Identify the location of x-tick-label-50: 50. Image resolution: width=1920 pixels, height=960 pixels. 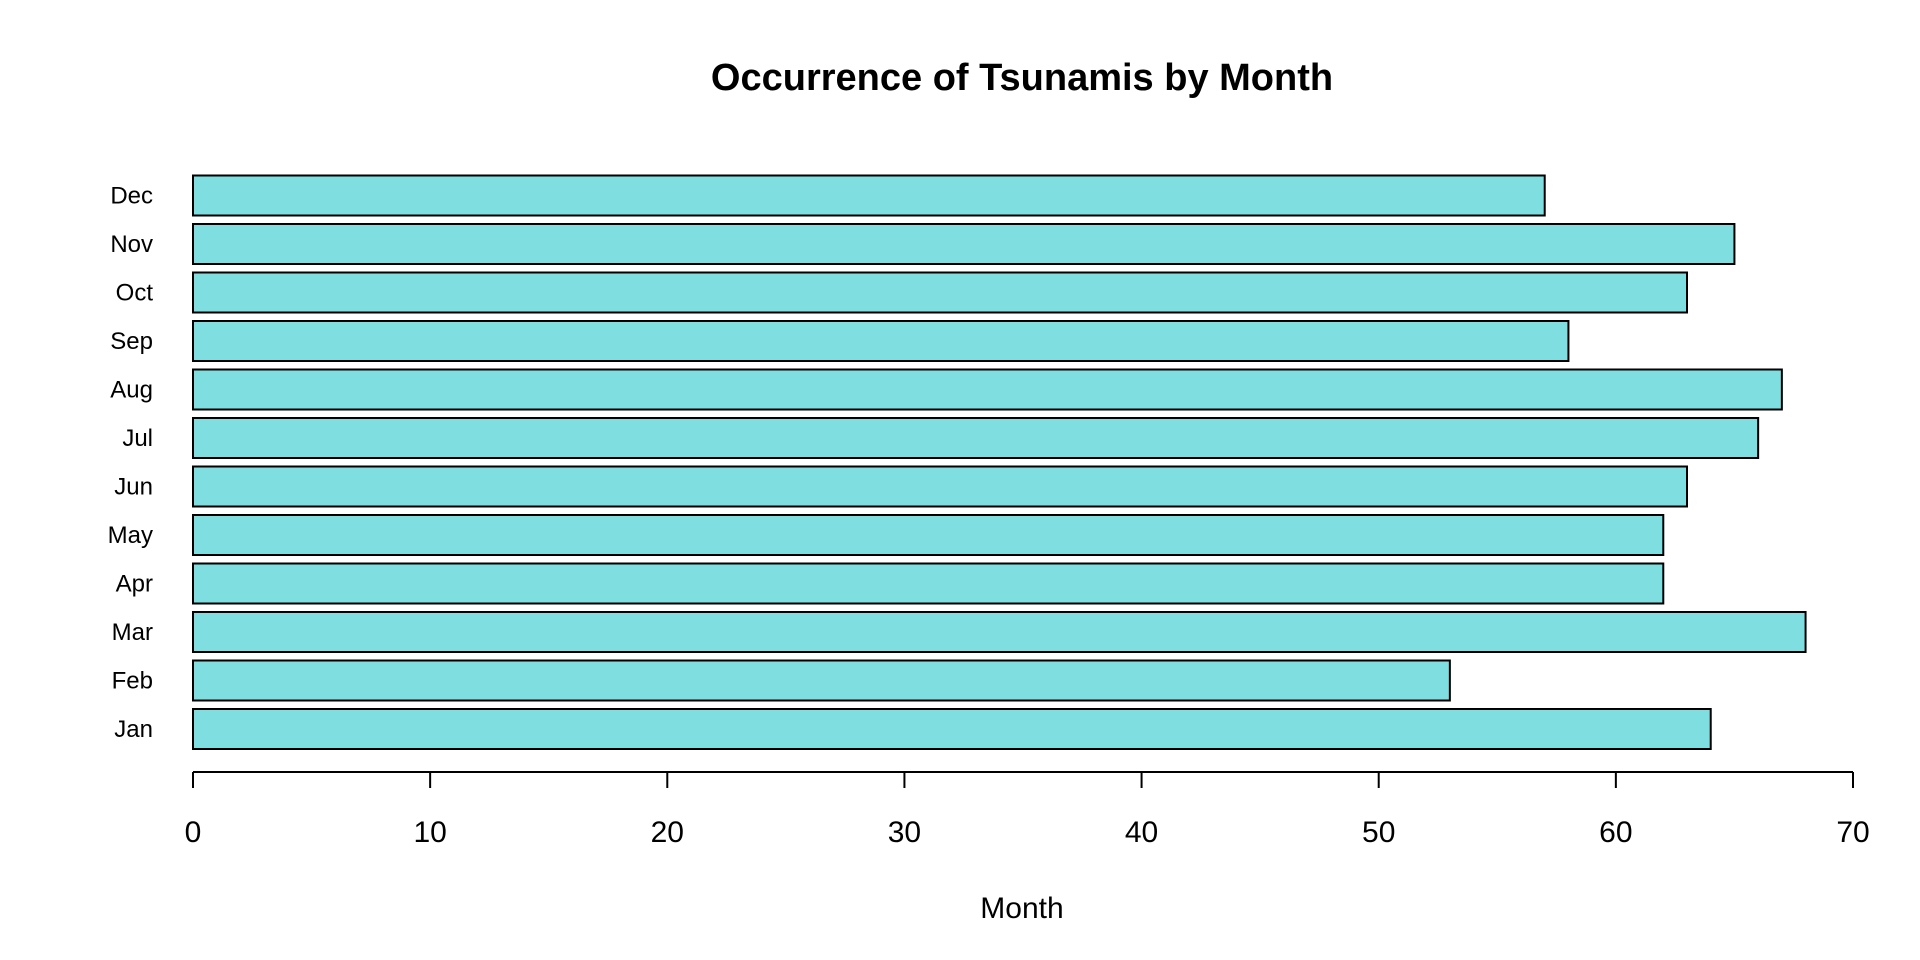
(1378, 832).